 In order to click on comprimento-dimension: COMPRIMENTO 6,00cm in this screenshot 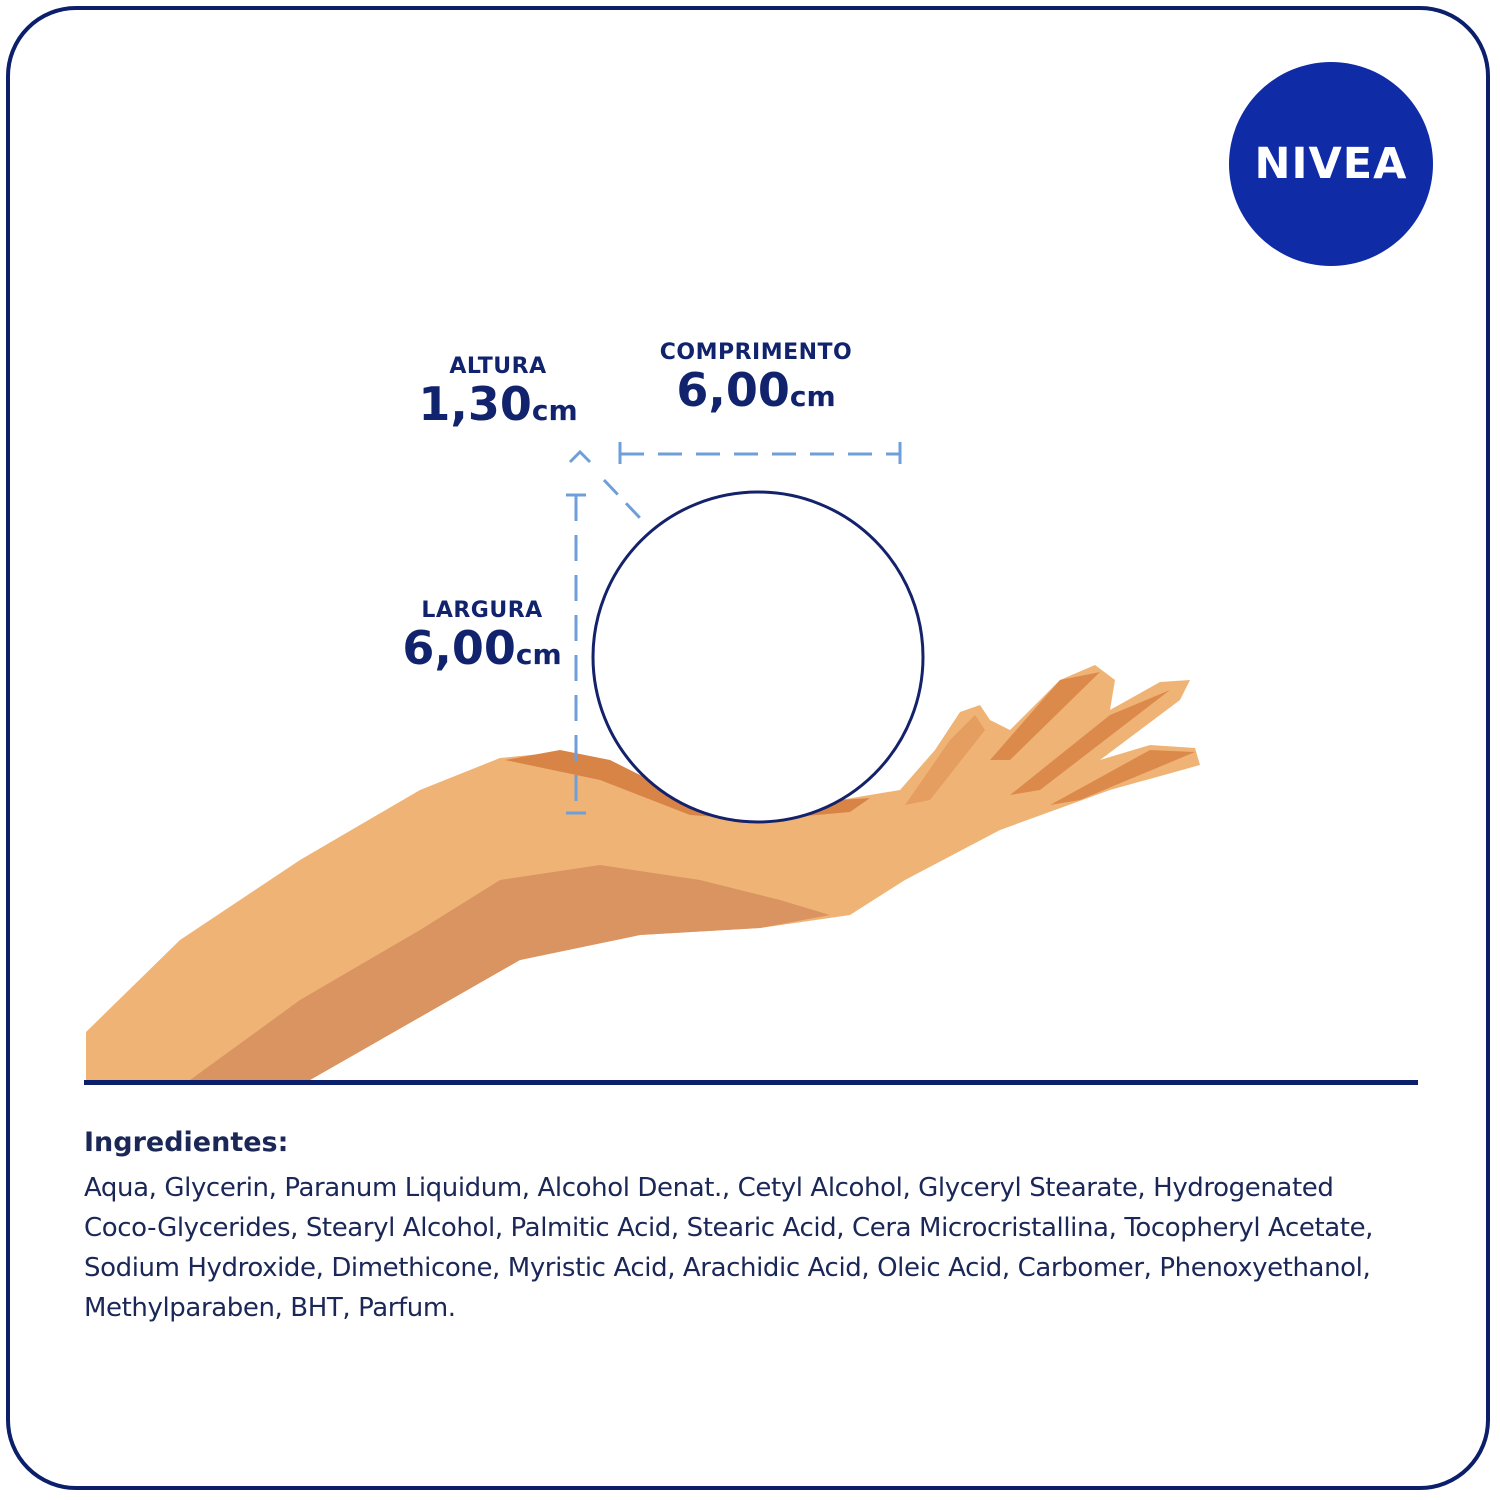, I will do `click(756, 378)`.